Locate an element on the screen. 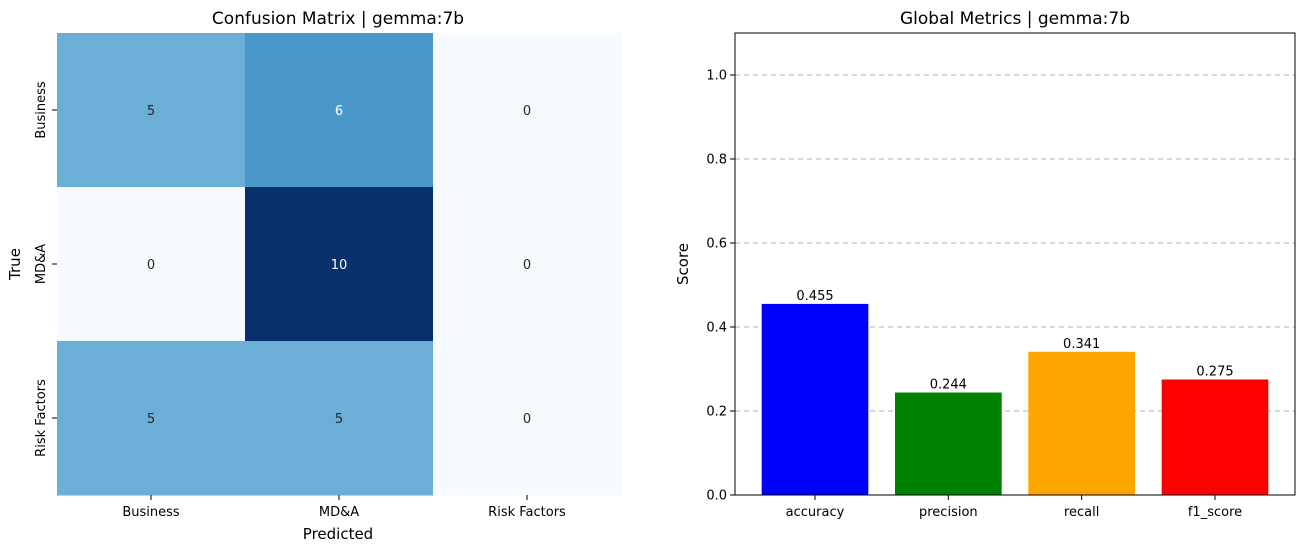  bar-accuracy is located at coordinates (815, 399).